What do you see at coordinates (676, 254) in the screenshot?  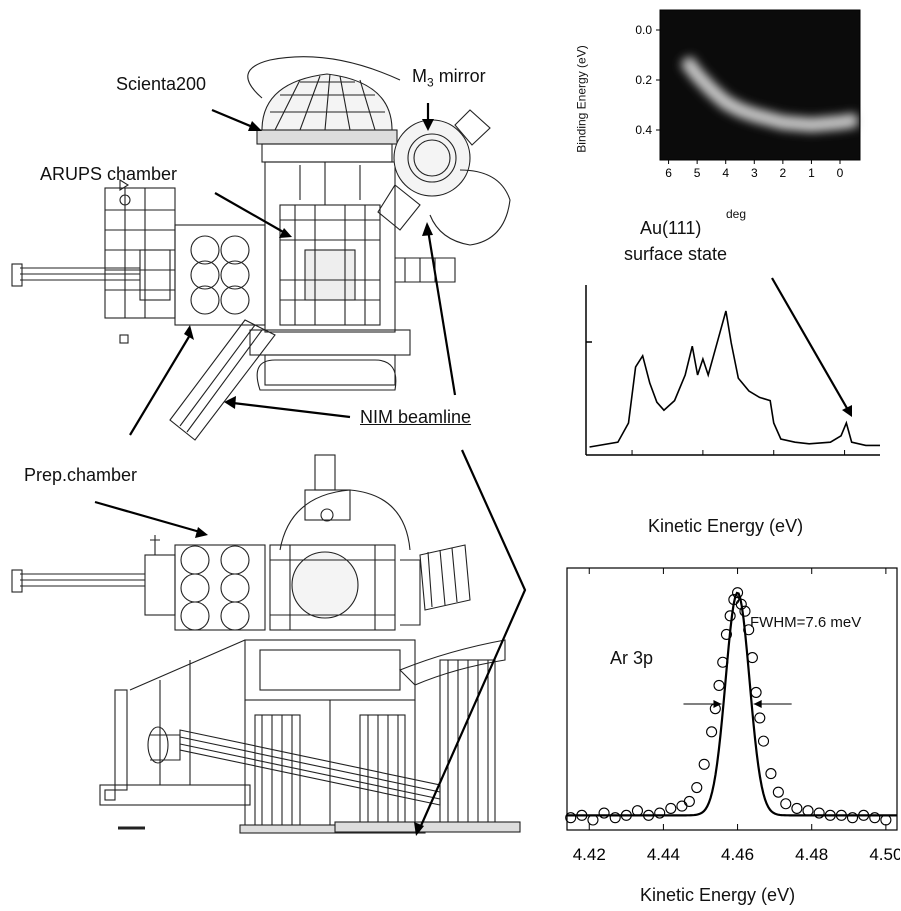 I see `surface-state-label: surface state` at bounding box center [676, 254].